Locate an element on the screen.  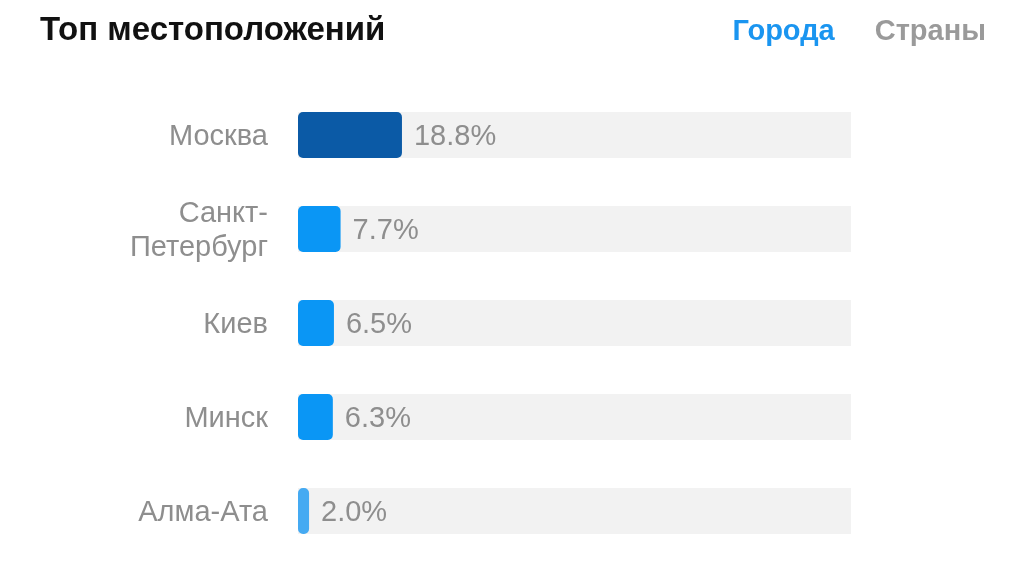
text: Страны is located at coordinates (930, 30).